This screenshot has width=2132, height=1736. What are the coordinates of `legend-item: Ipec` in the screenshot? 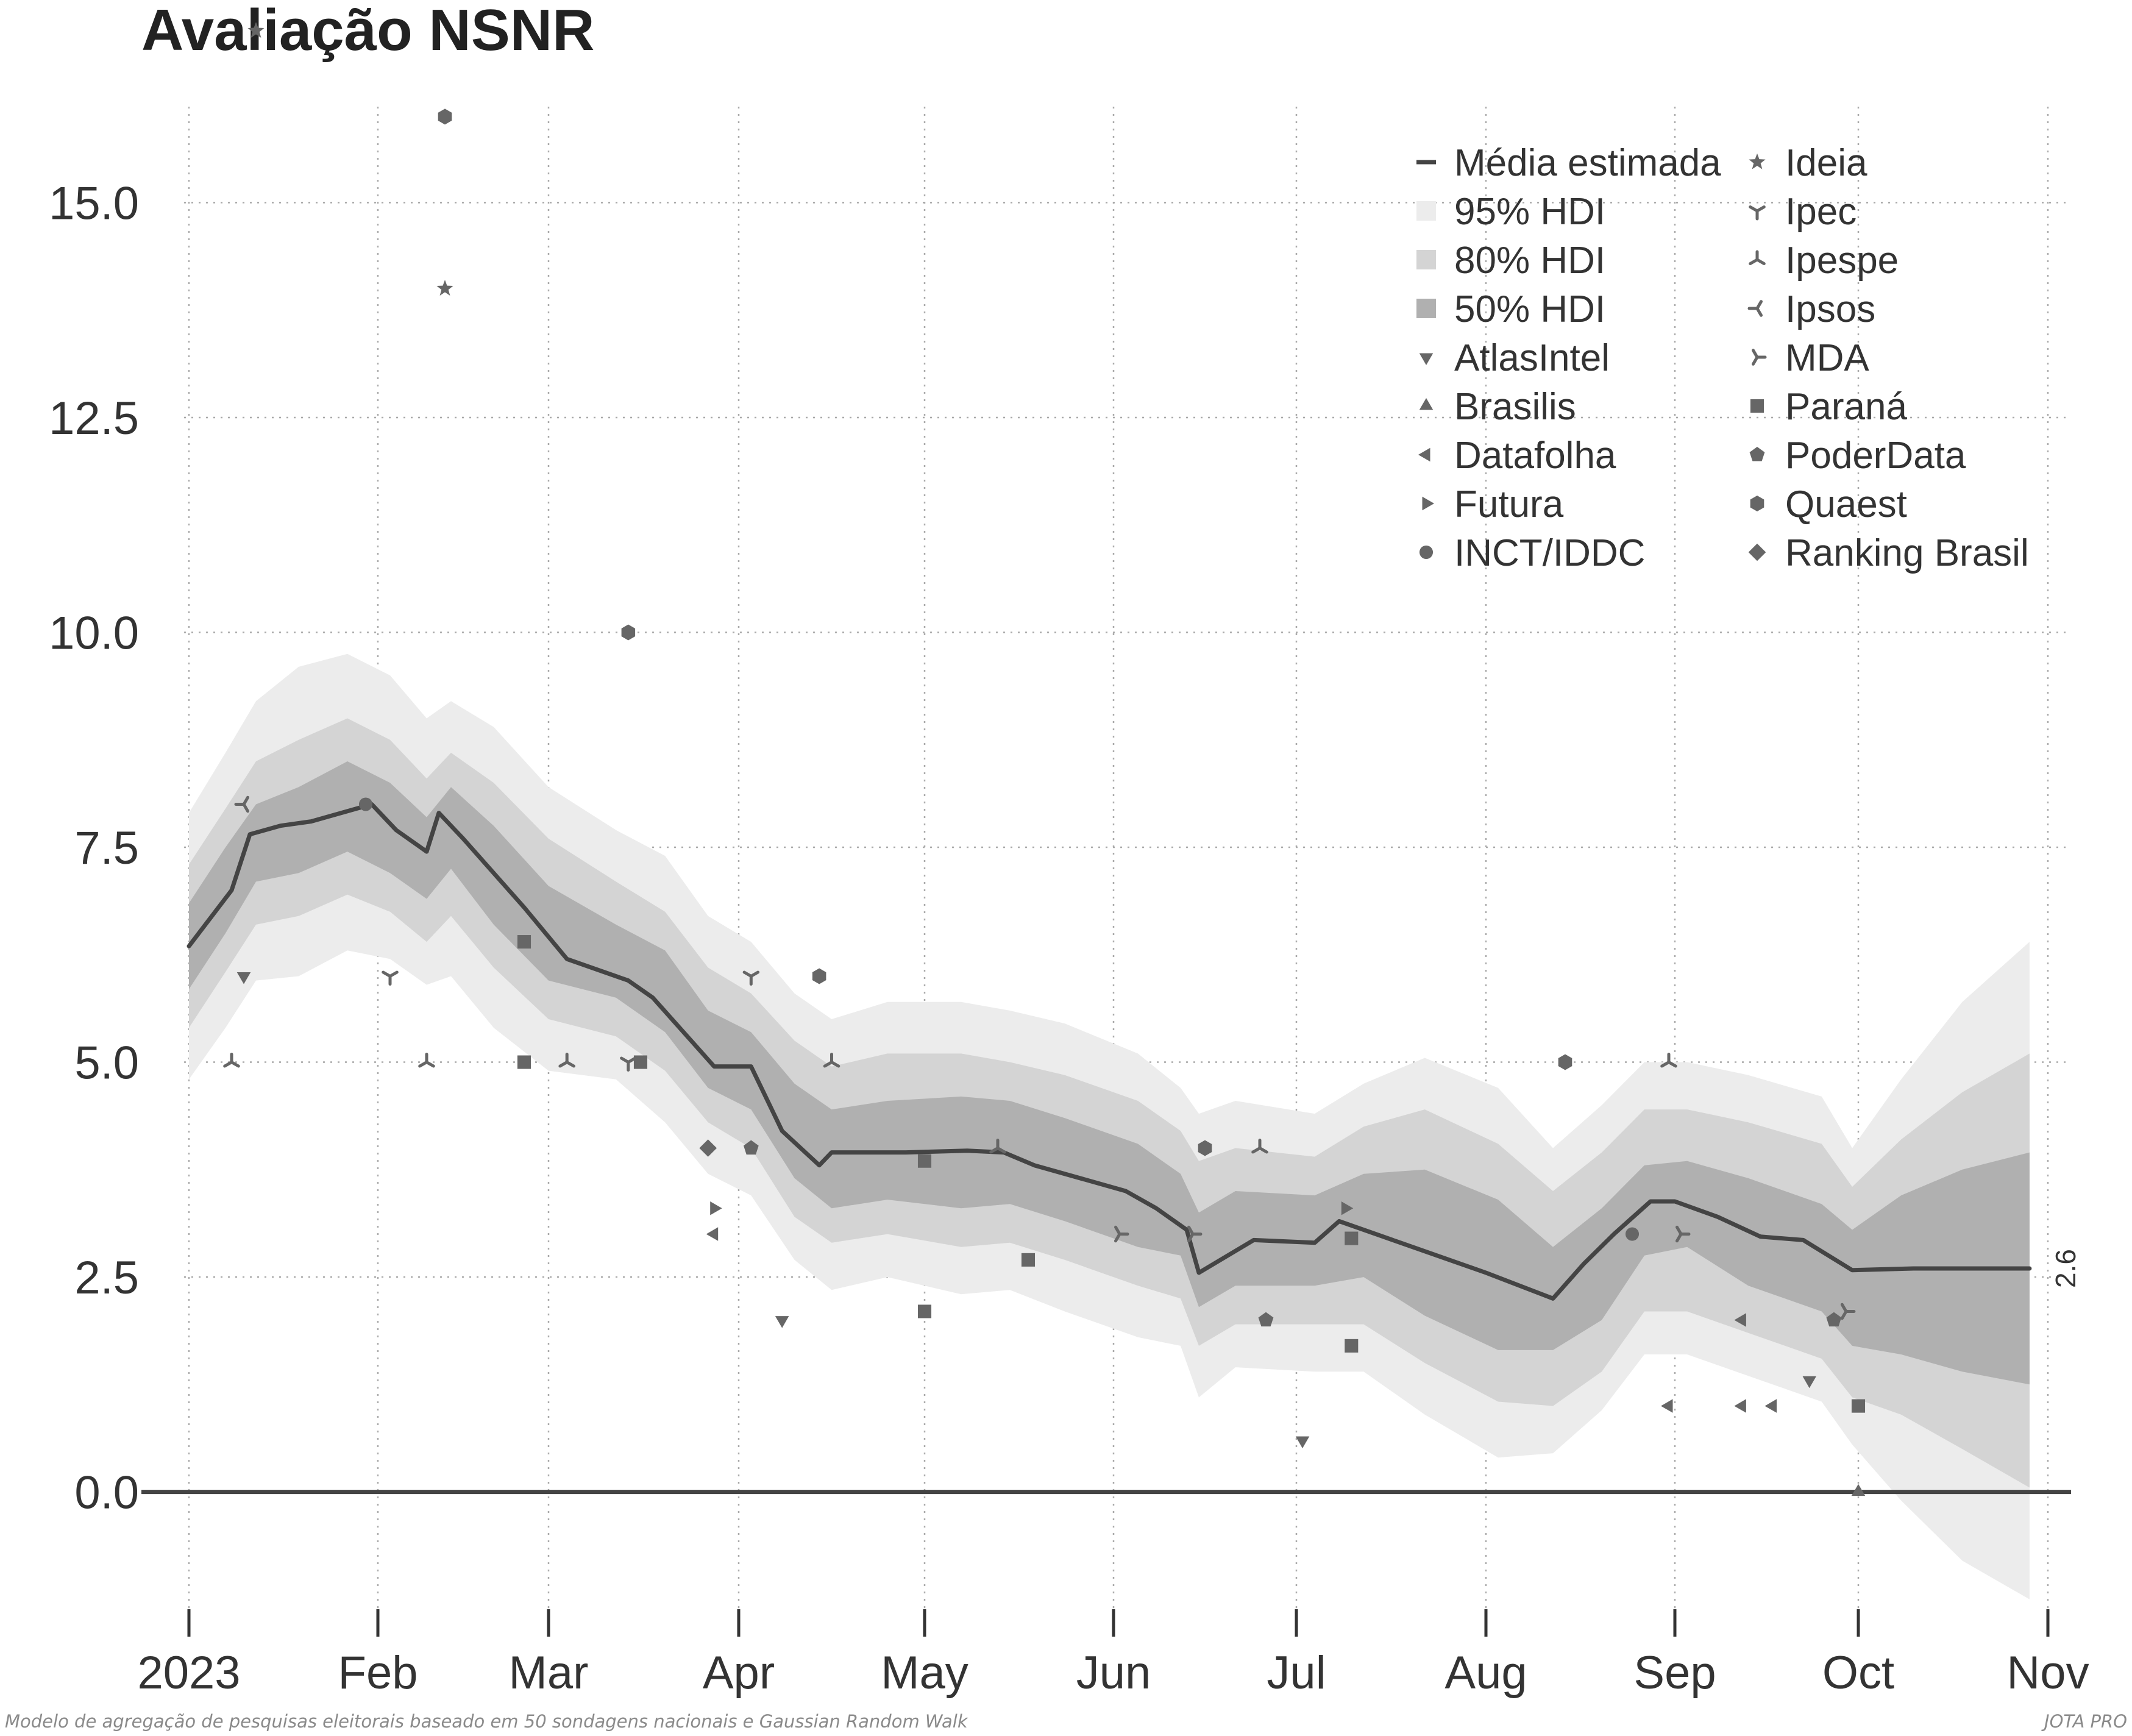 It's located at (1803, 212).